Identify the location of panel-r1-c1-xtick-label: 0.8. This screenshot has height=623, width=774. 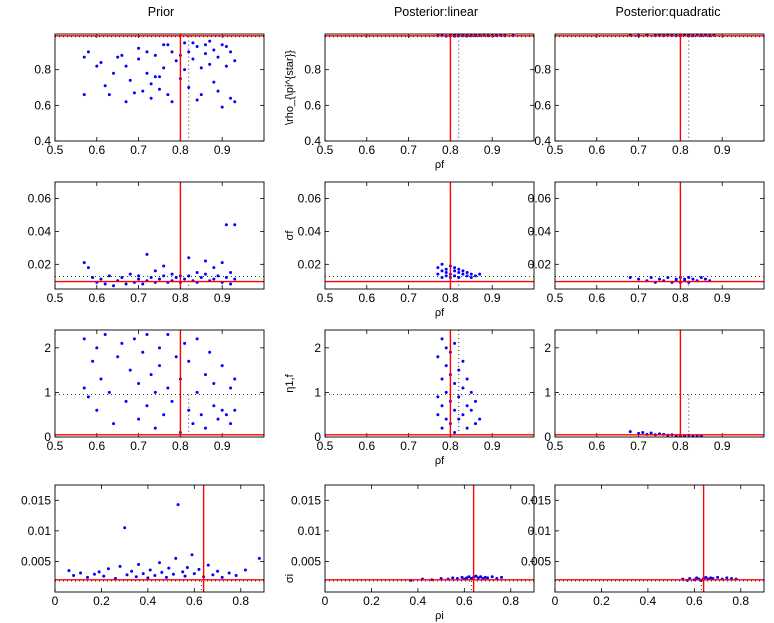
(450, 298).